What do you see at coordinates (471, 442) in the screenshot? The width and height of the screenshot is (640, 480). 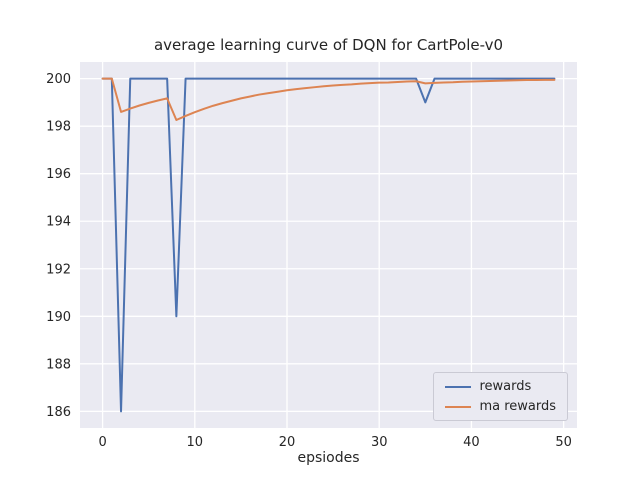 I see `x-tick-label: 40` at bounding box center [471, 442].